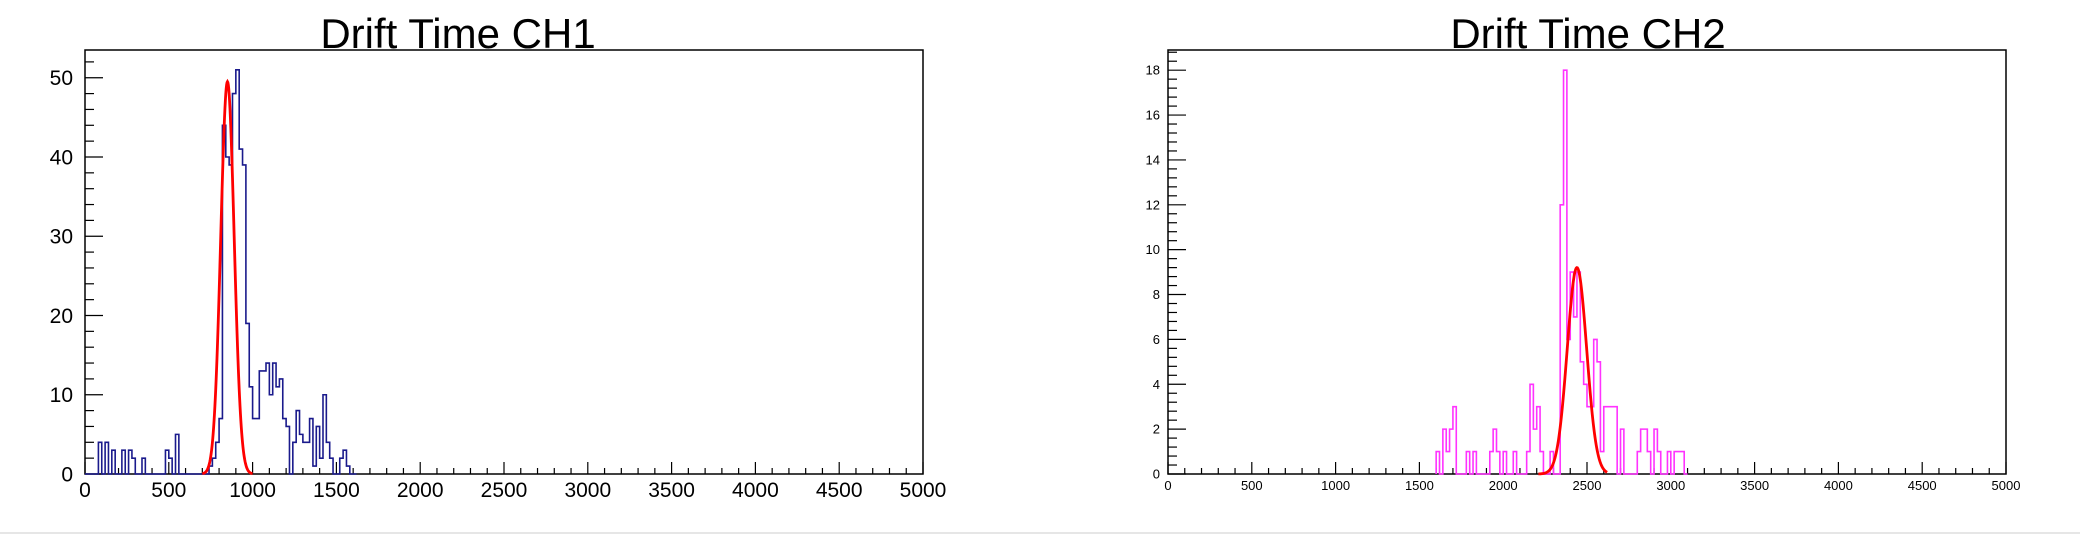 The width and height of the screenshot is (2080, 534). What do you see at coordinates (61, 316) in the screenshot?
I see `y-tick-label: 20` at bounding box center [61, 316].